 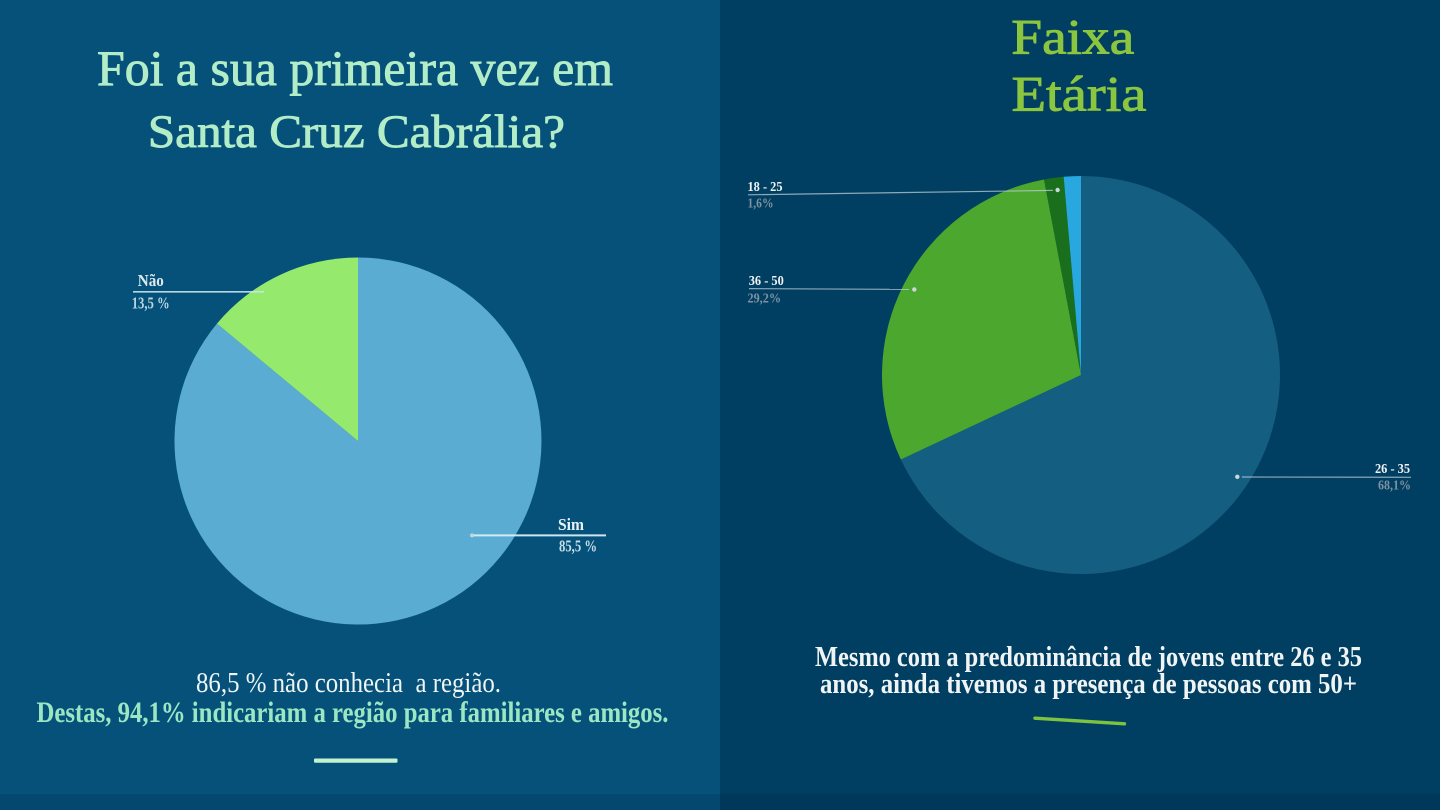 I want to click on svg-text: Foi a sua primeira vez em, so click(x=355, y=68).